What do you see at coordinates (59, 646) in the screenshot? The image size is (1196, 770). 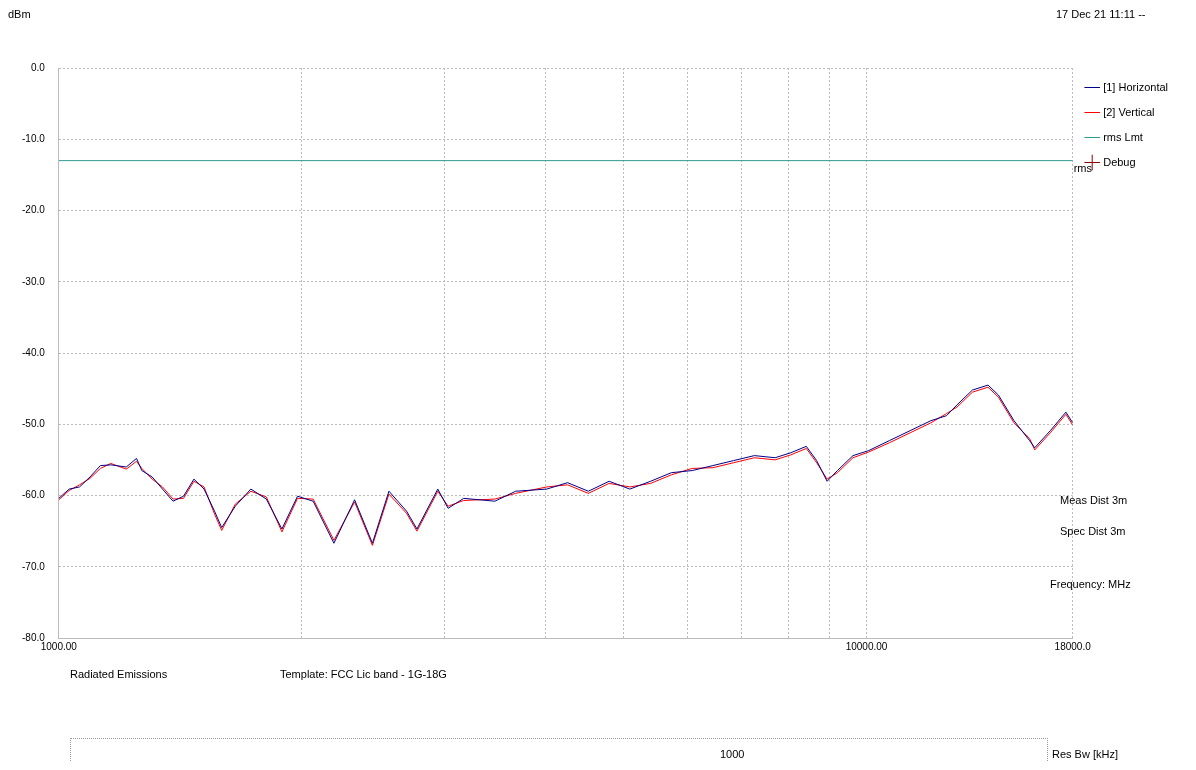 I see `x-tick-label: 1000.00` at bounding box center [59, 646].